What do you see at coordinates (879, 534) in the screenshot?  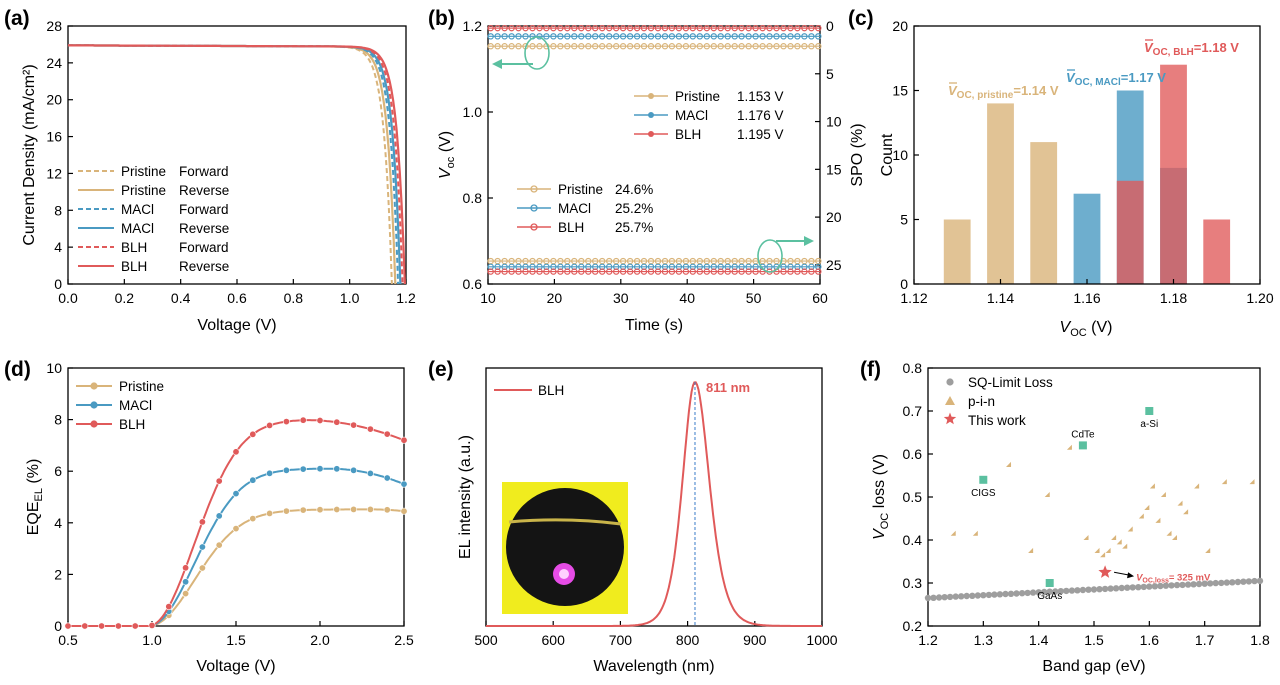 I see `panel-f-y-label-main: V` at bounding box center [879, 534].